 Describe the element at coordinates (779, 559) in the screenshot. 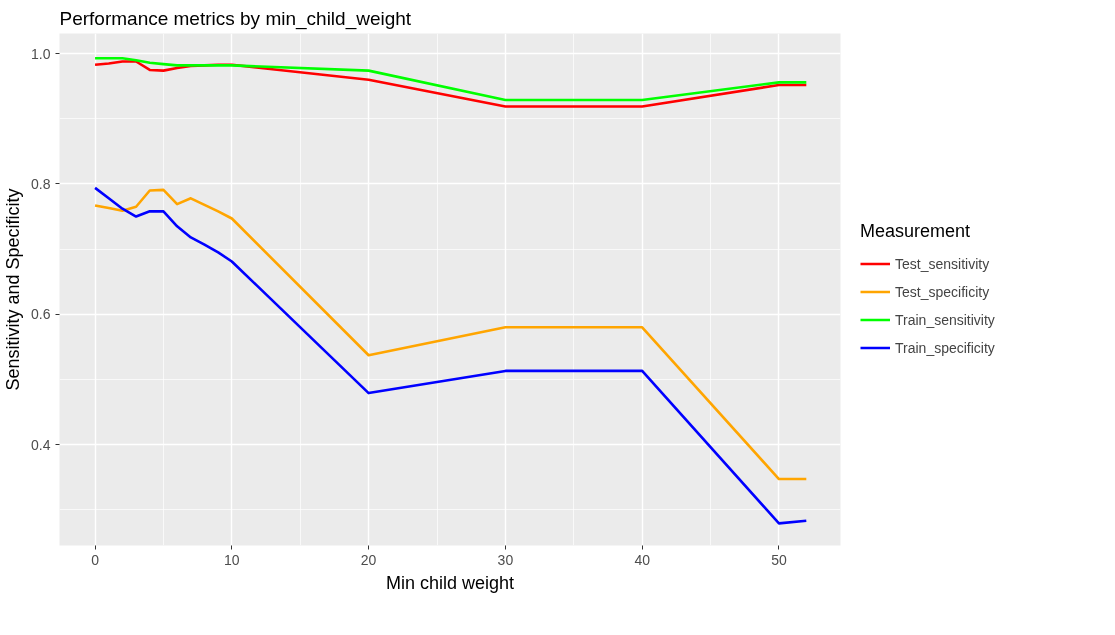

I see `x-tick-label: 50` at that location.